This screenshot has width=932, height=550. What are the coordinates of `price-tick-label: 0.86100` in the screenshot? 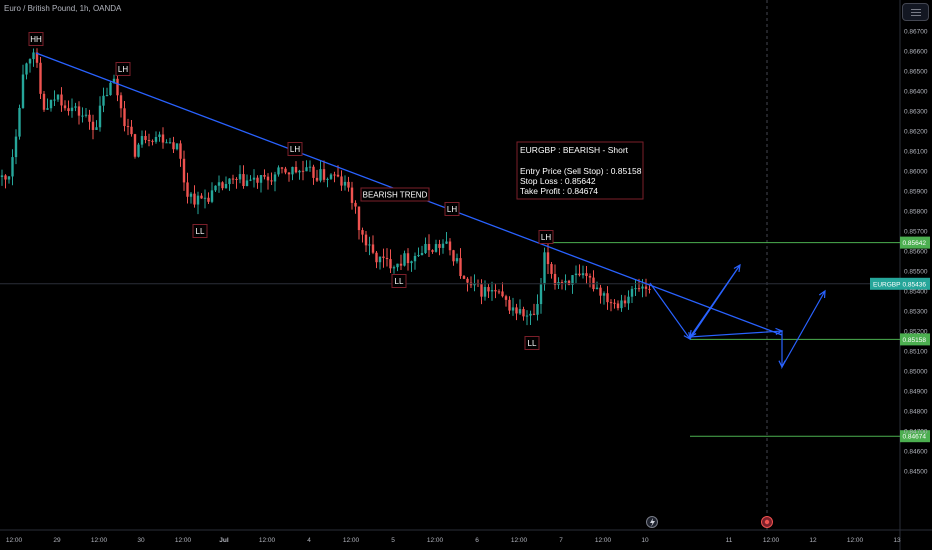 It's located at (916, 152).